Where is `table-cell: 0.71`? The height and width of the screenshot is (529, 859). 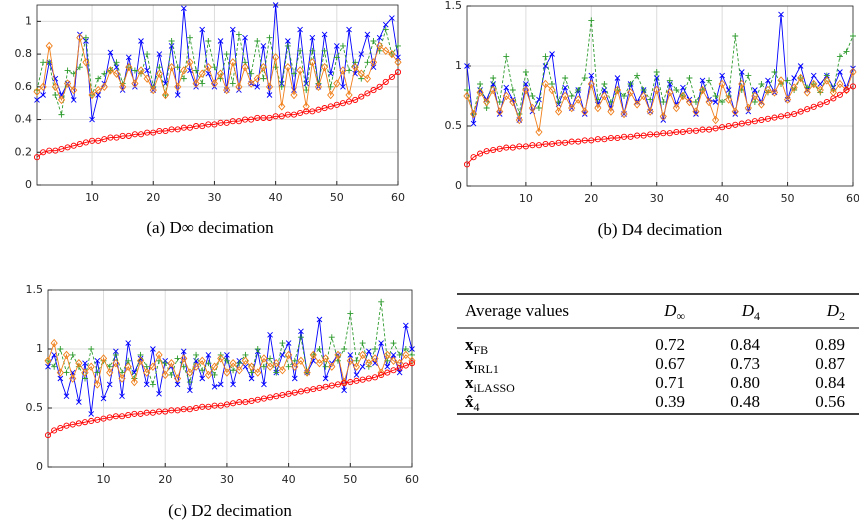 table-cell: 0.71 is located at coordinates (670, 382).